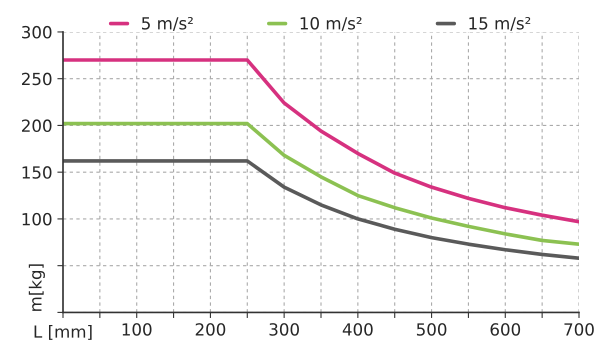  What do you see at coordinates (36, 287) in the screenshot?
I see `y-axis-title: m[kg]` at bounding box center [36, 287].